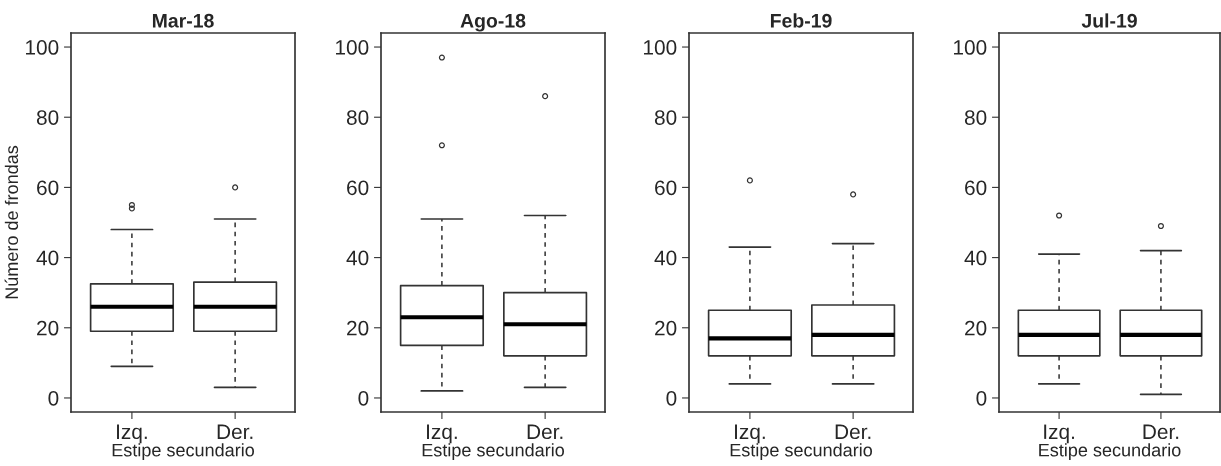  I want to click on chart-title: Ago-18, so click(493, 22).